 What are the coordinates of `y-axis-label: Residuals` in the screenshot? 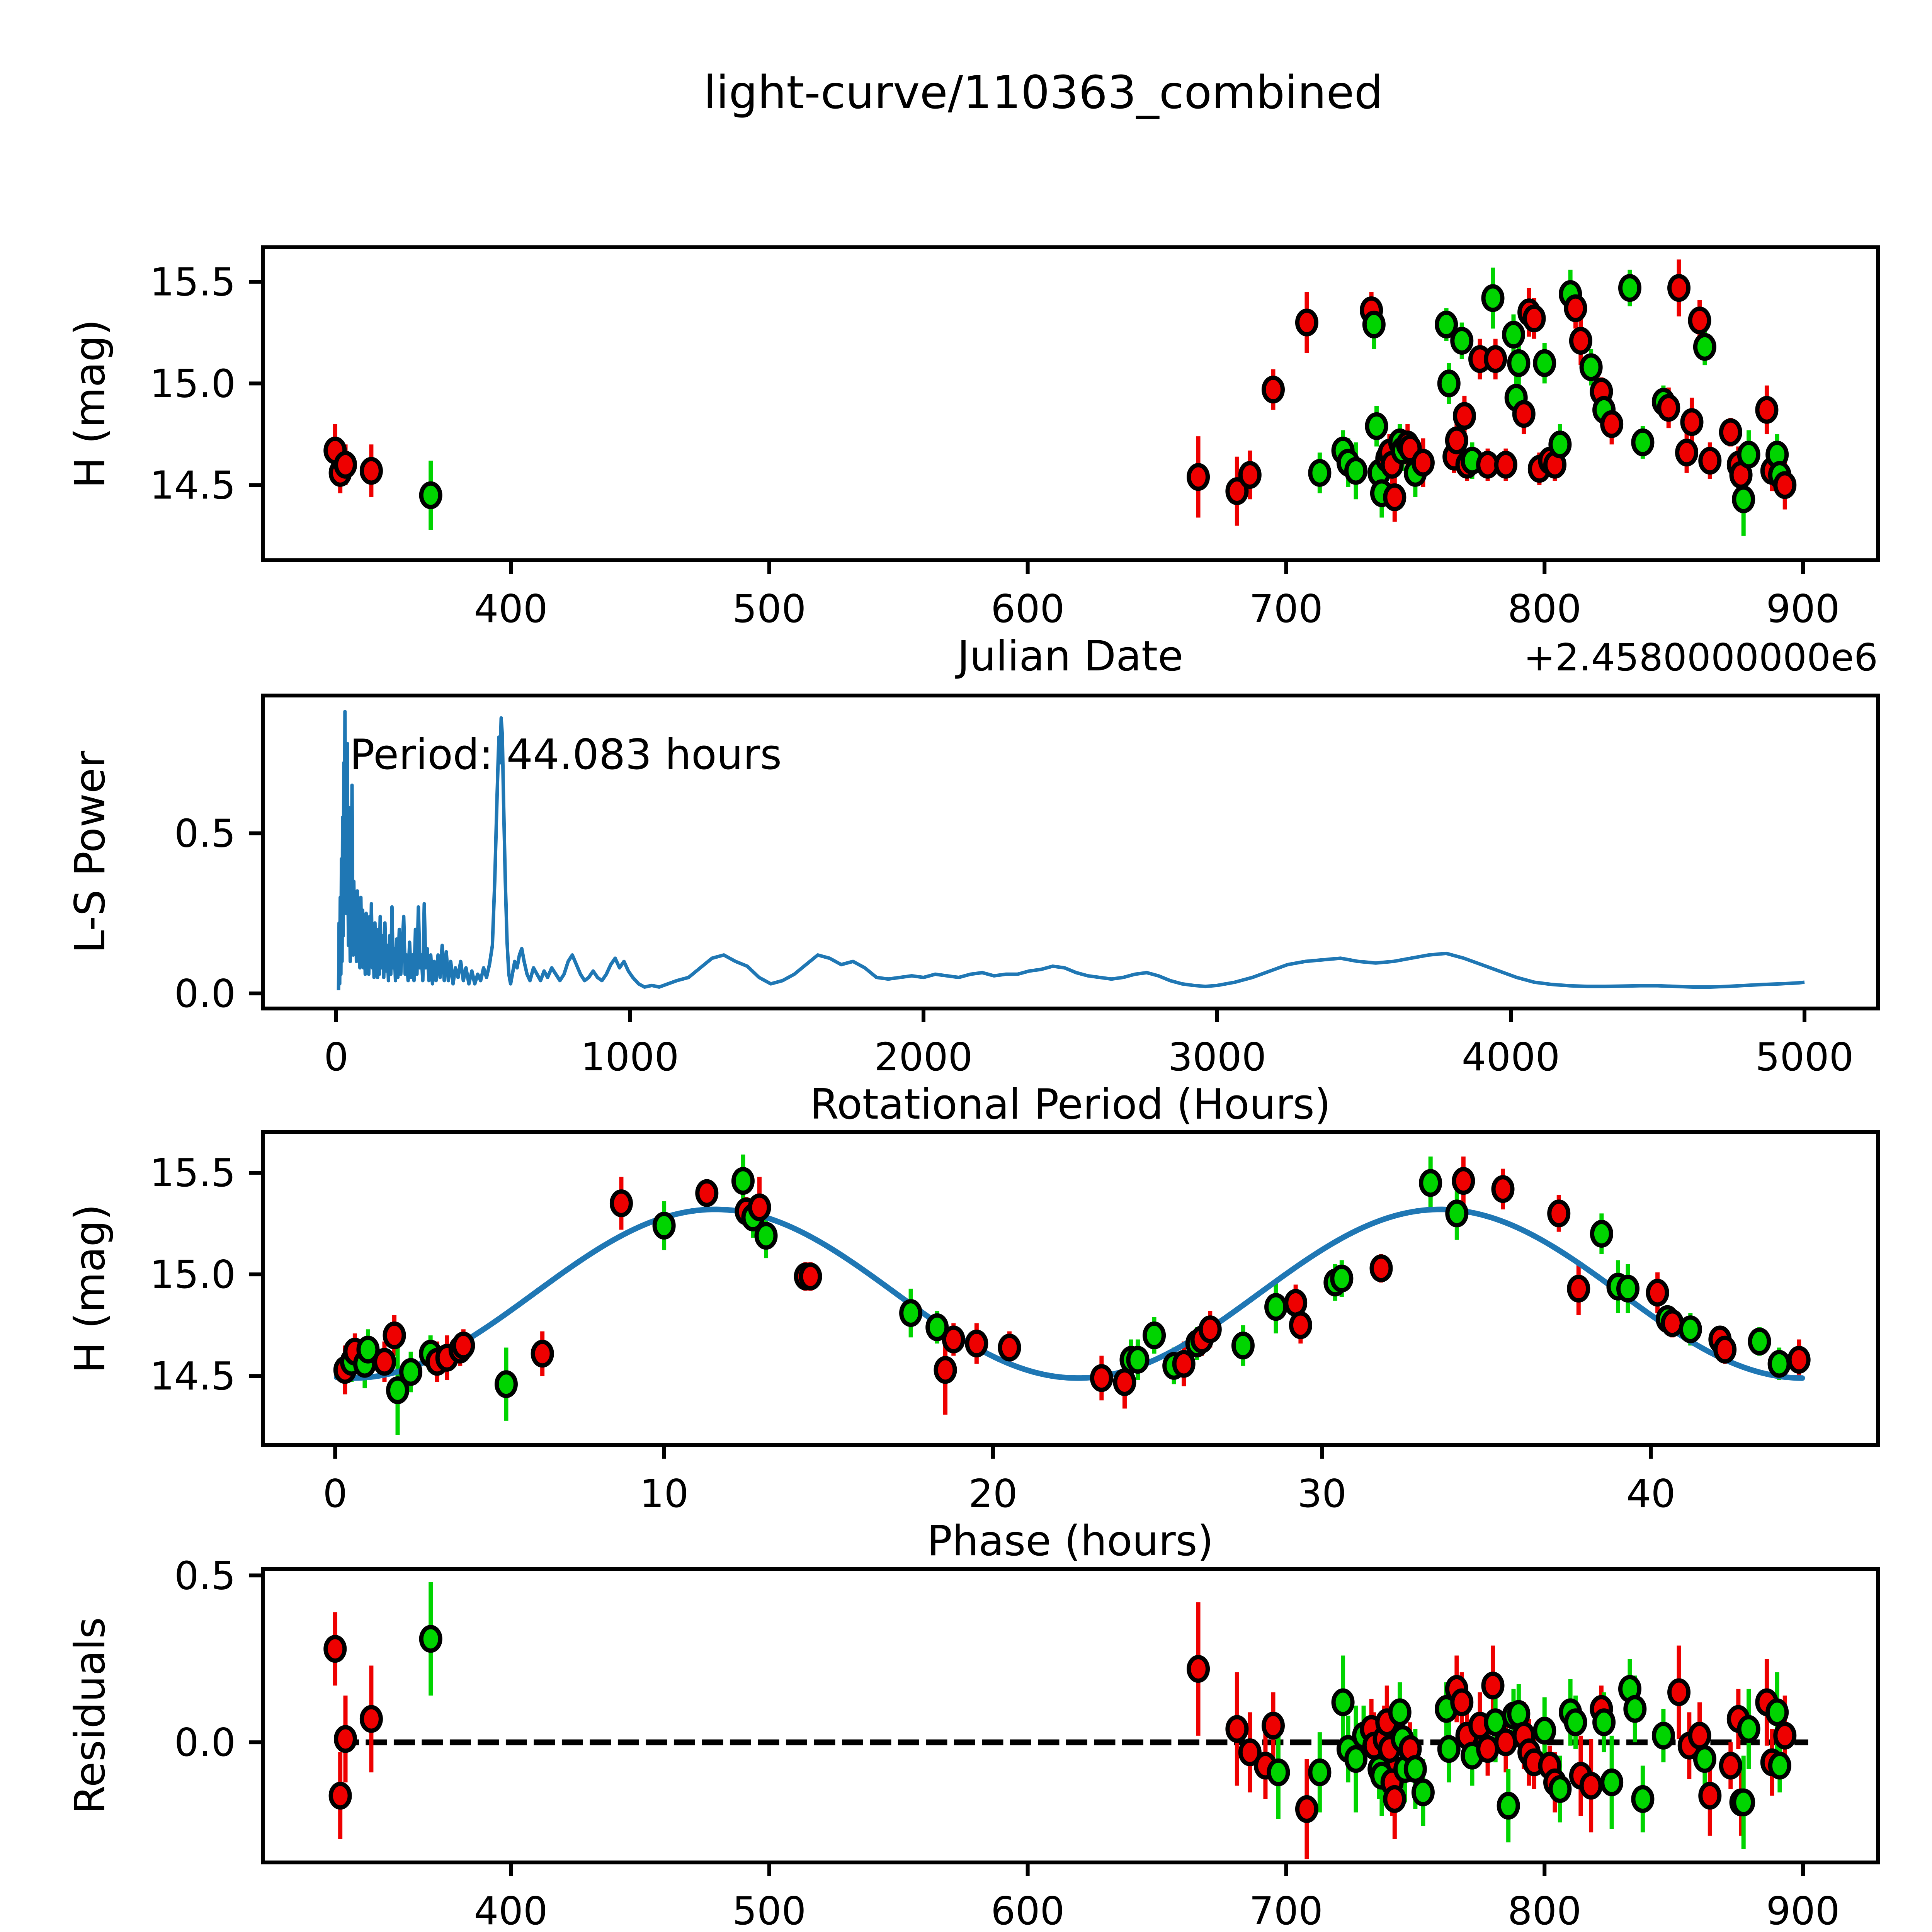 It's located at (90, 1715).